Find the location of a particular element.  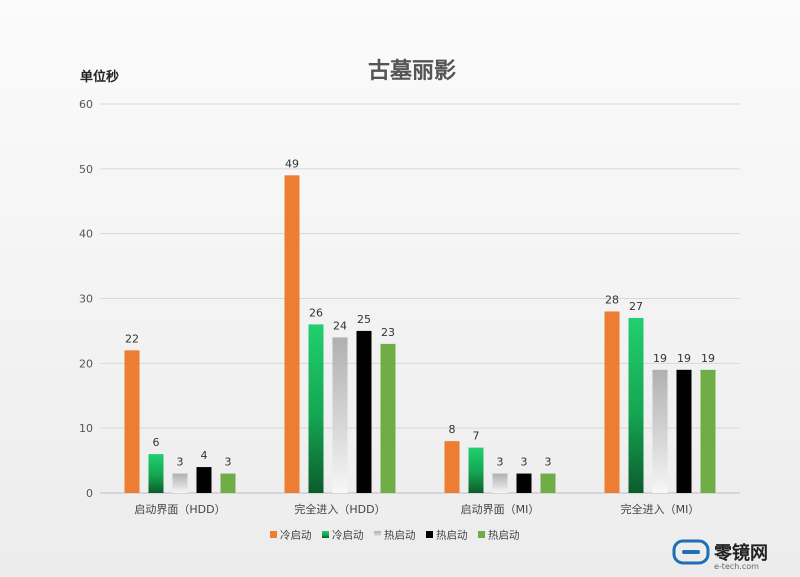

y-axis-label: 单位秒 is located at coordinates (99, 77).